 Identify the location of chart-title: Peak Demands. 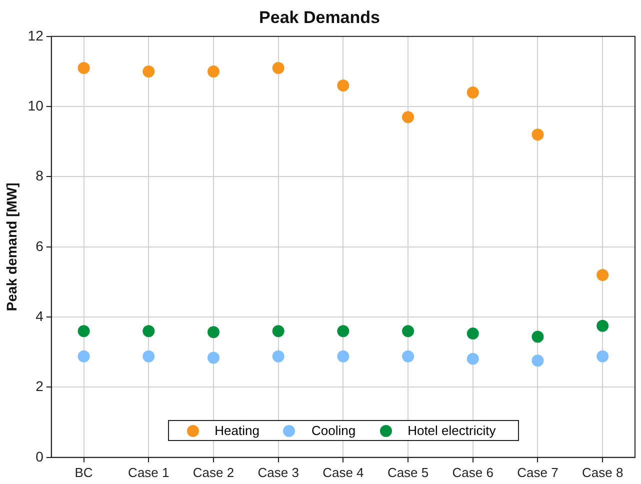
(319, 17).